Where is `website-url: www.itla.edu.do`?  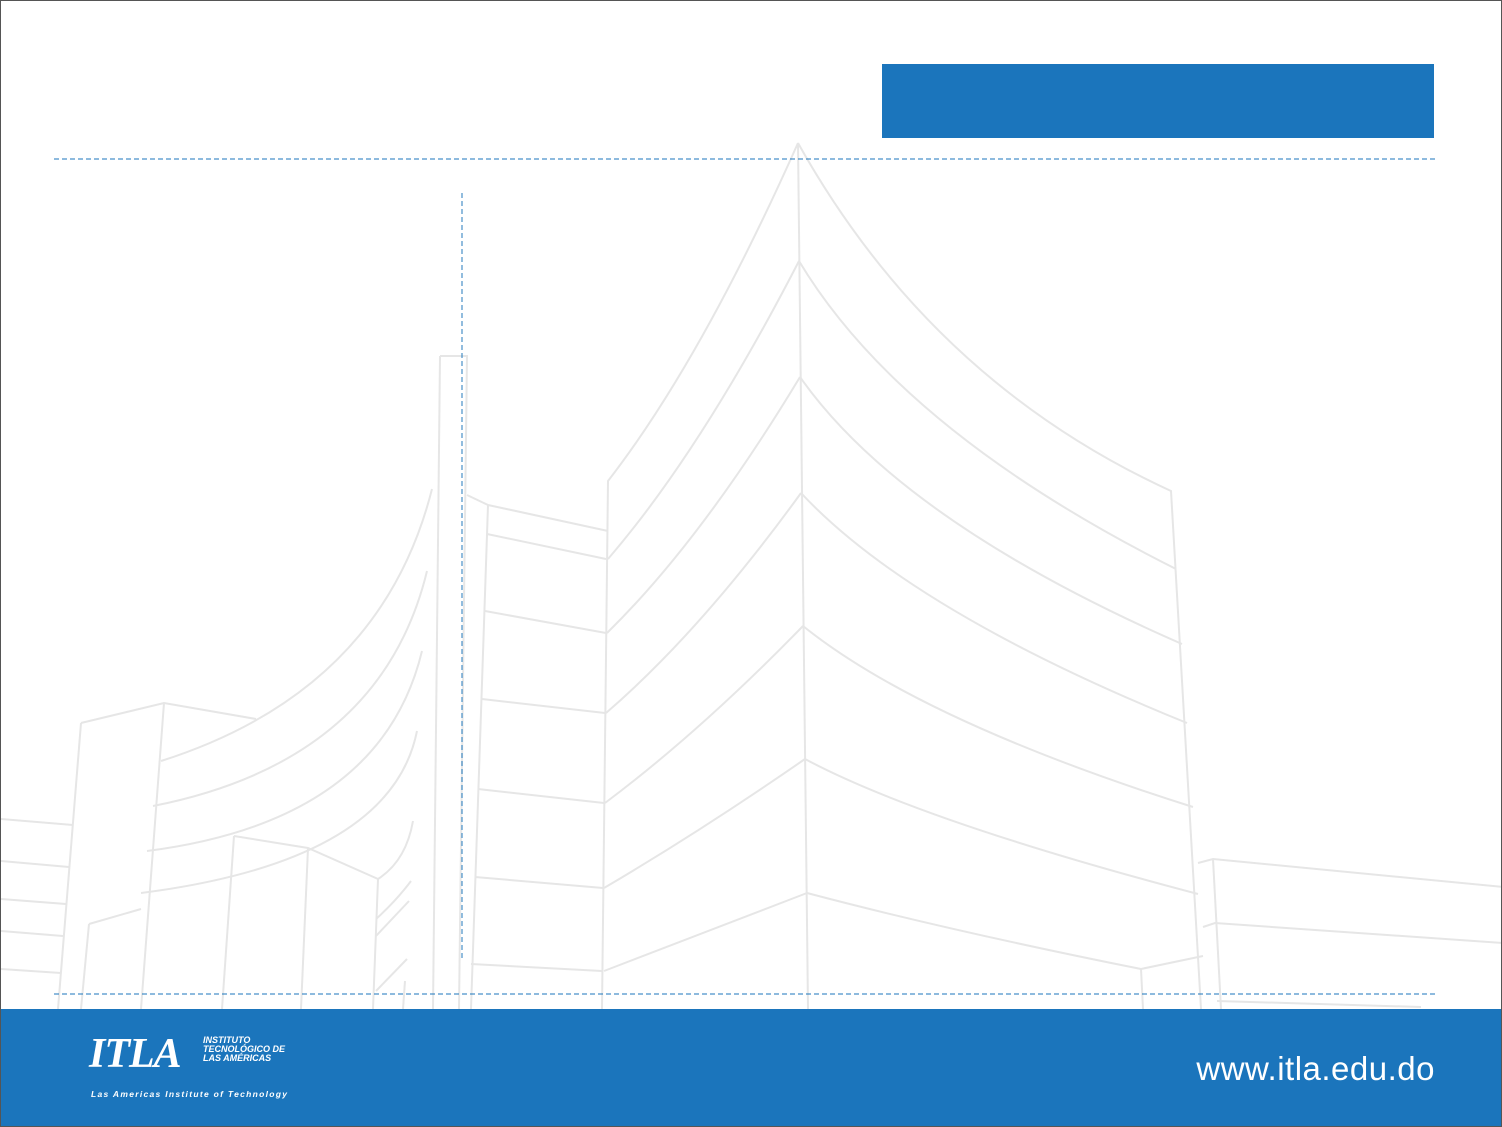 website-url: www.itla.edu.do is located at coordinates (1315, 1068).